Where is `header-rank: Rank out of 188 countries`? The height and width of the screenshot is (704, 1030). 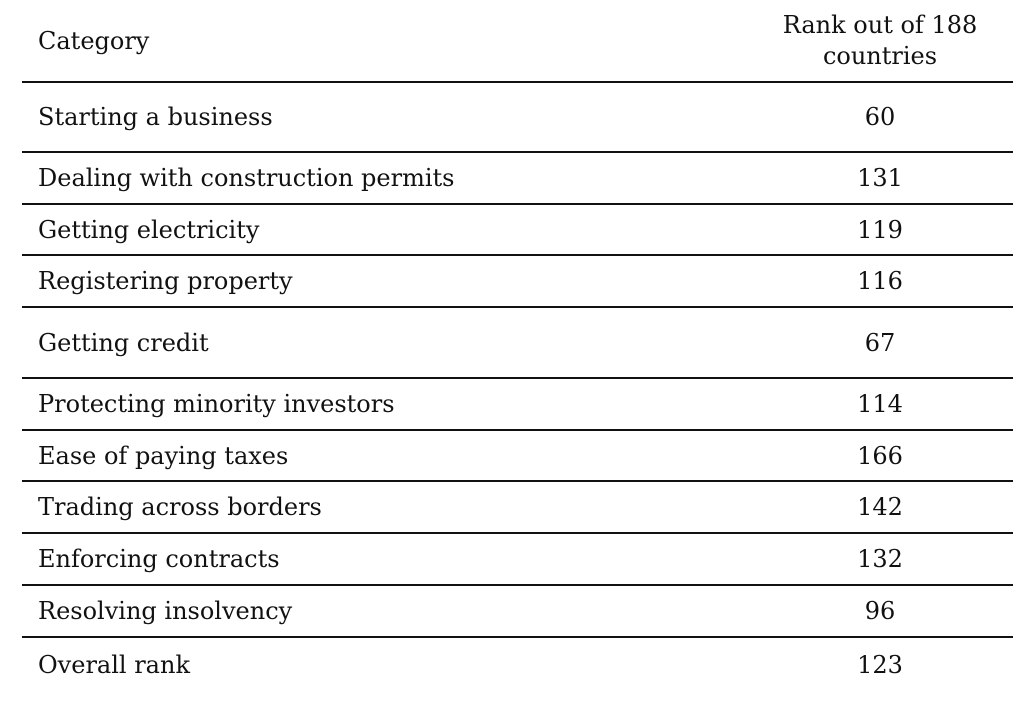
header-rank: Rank out of 188 countries is located at coordinates (880, 41).